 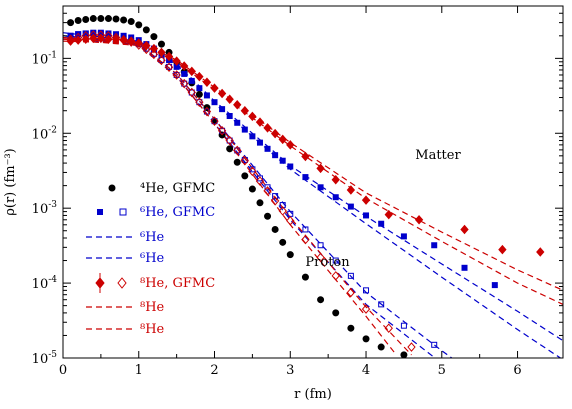 I want to click on x-tick-label: 3, so click(x=290, y=370).